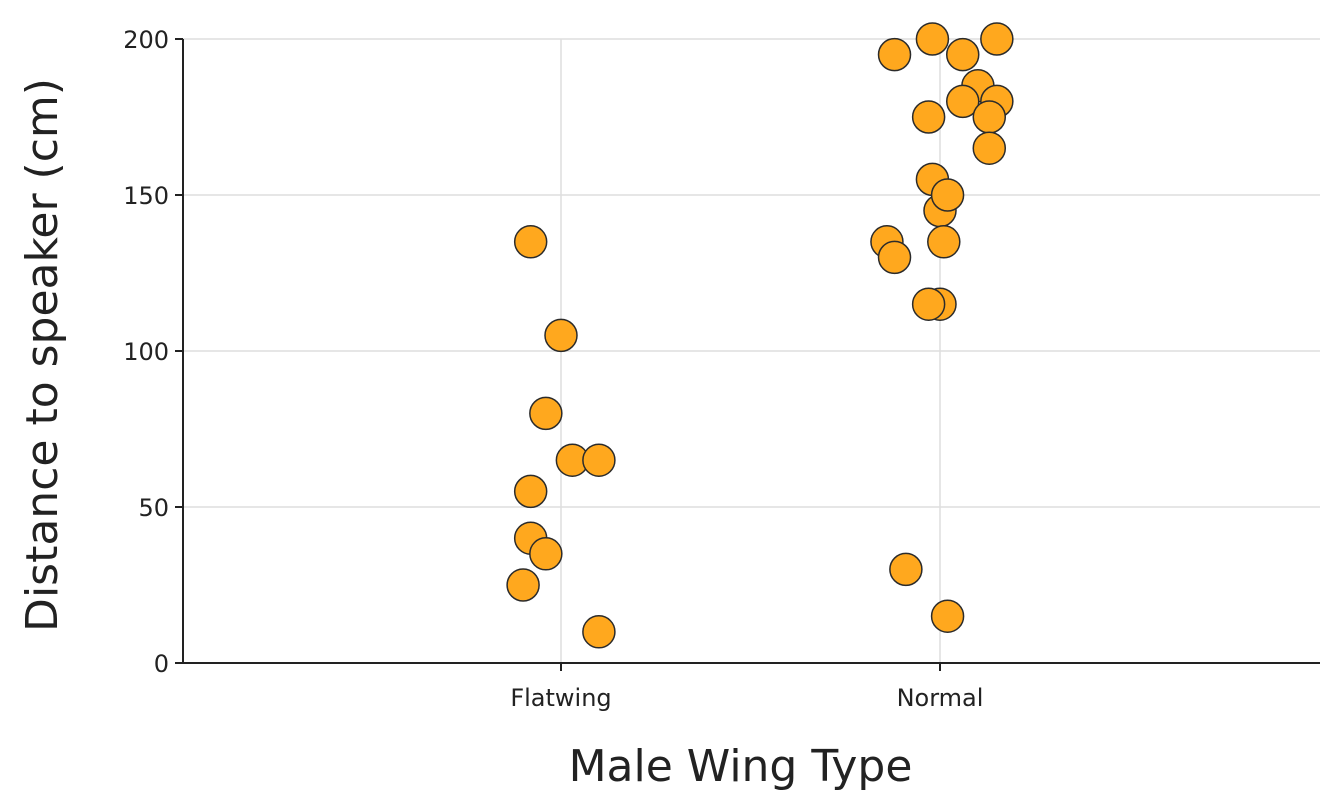 The height and width of the screenshot is (798, 1344). Describe the element at coordinates (161, 664) in the screenshot. I see `y-tick-label: 0` at that location.